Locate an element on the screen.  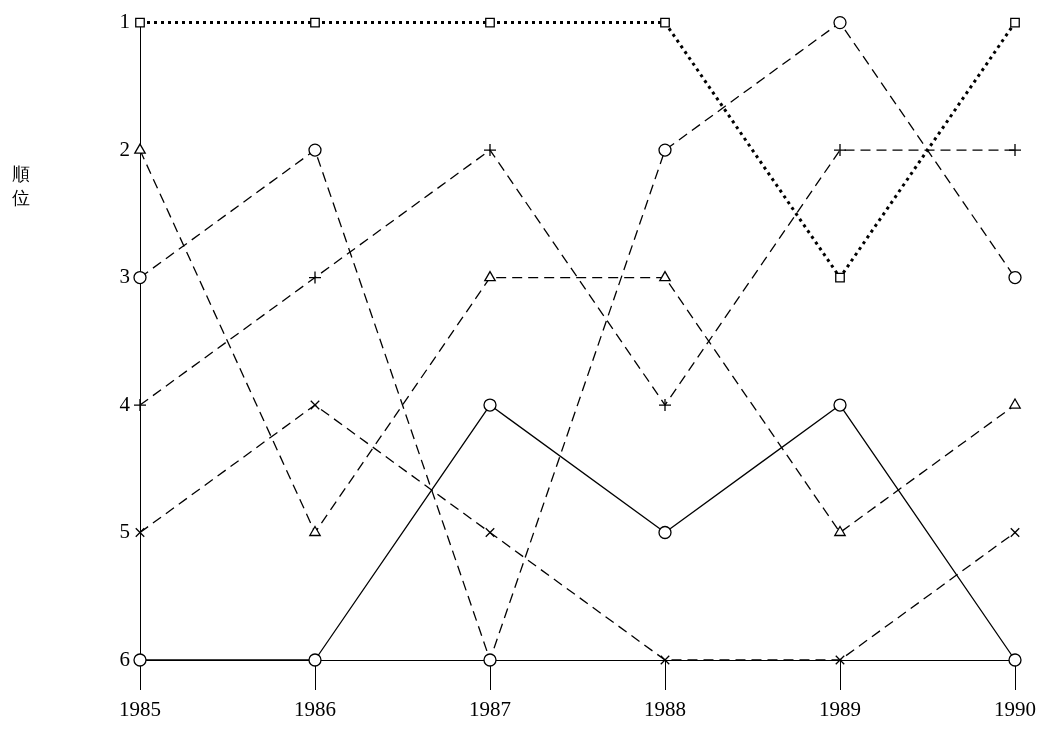
y-tick-label: 3 is located at coordinates (124, 276).